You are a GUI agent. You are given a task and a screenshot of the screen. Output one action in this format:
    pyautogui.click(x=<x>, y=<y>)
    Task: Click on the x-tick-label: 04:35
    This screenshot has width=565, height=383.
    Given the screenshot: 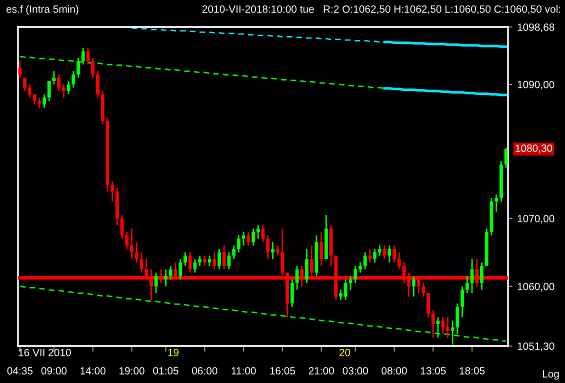 What is the action you would take?
    pyautogui.click(x=20, y=370)
    